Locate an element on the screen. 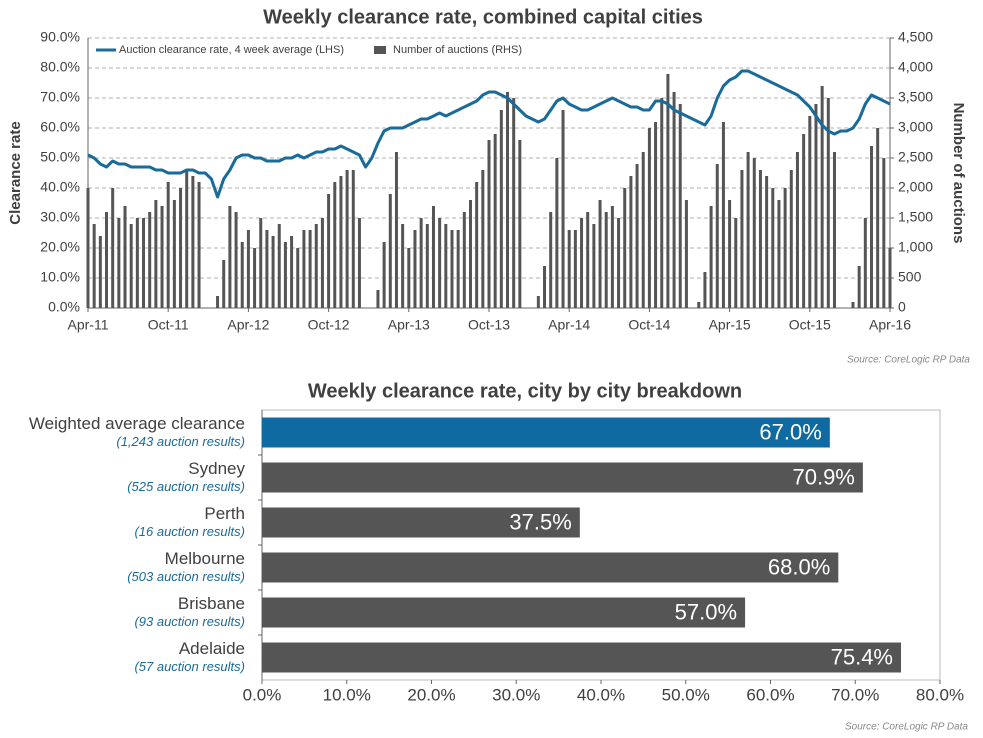 This screenshot has height=738, width=983. data-label: 68.0% is located at coordinates (799, 566).